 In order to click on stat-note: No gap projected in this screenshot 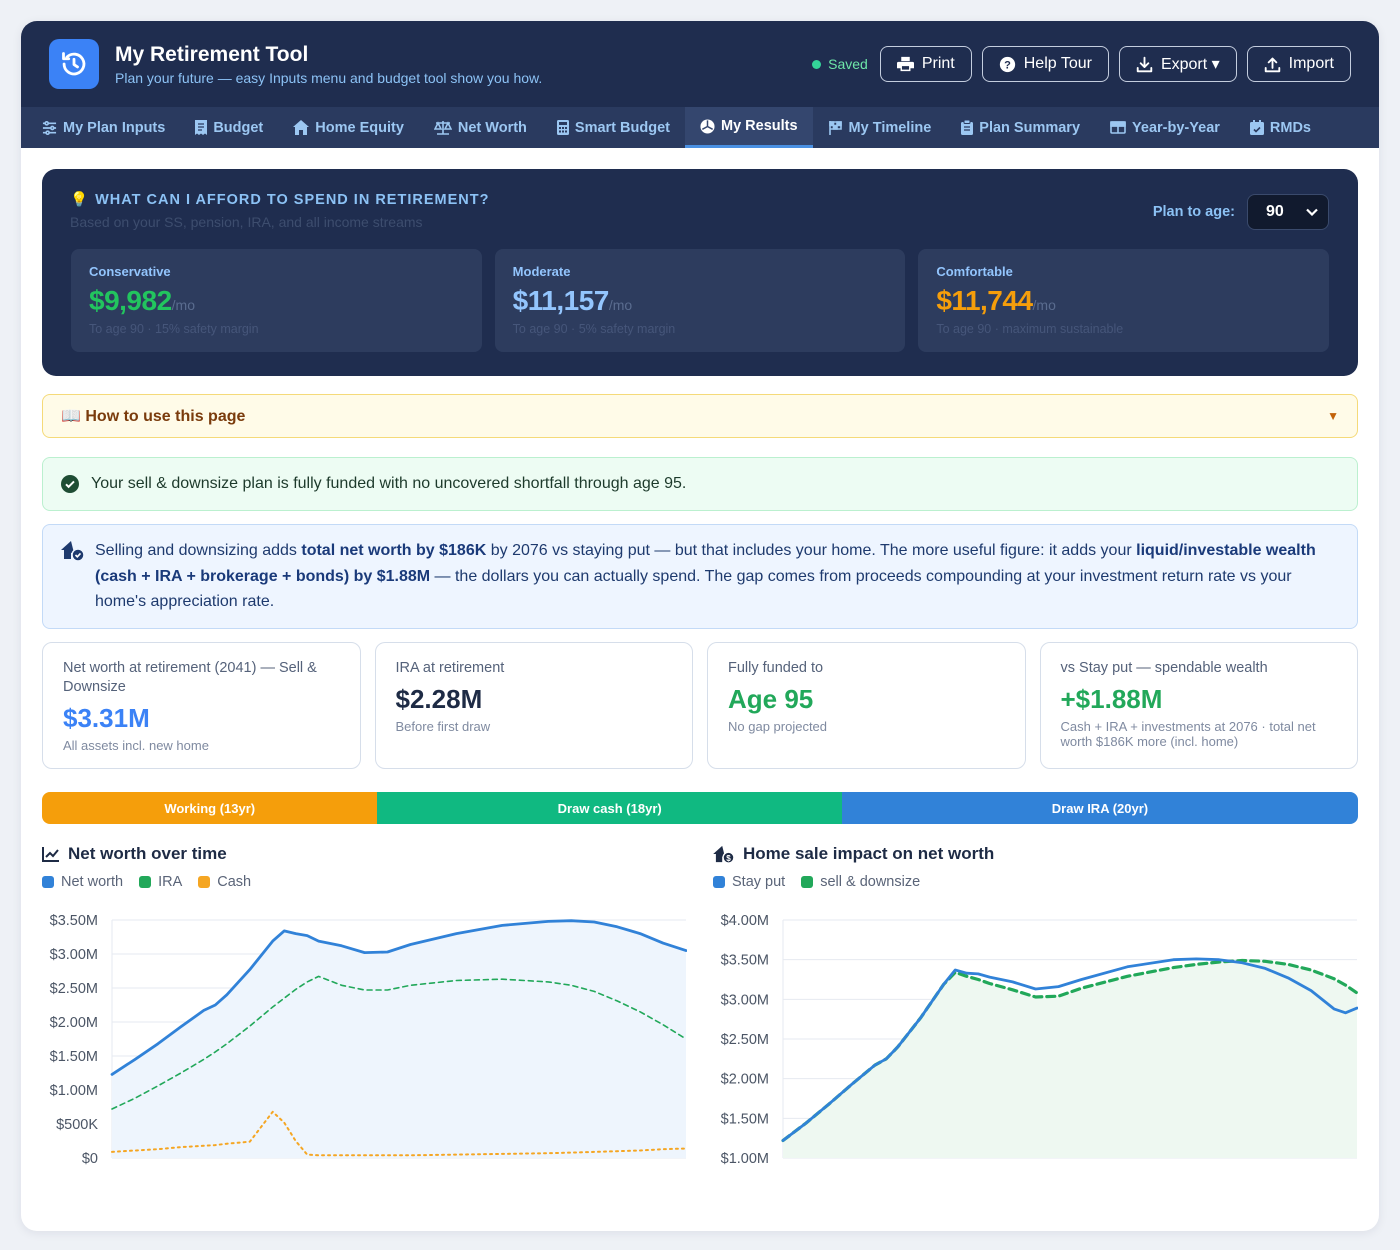, I will do `click(778, 726)`.